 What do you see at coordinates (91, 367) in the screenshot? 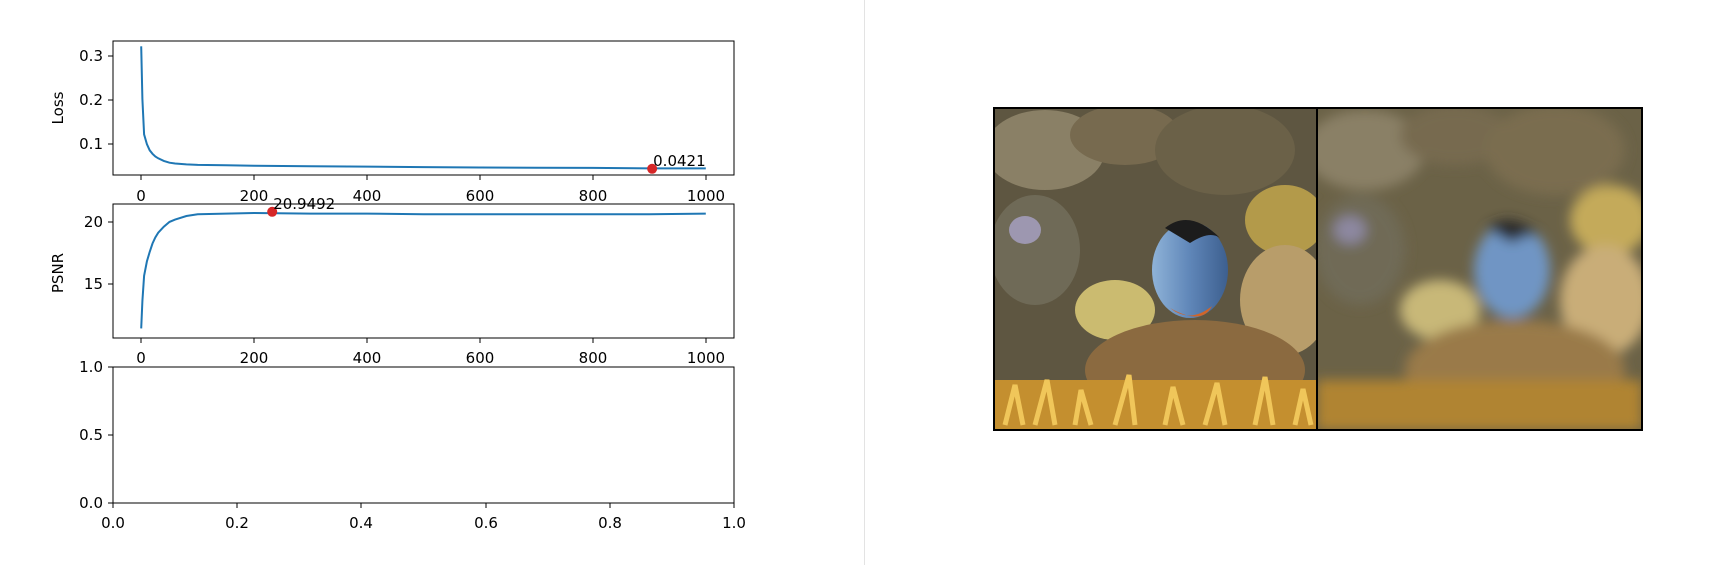
I see `empty-y-tick-label: 1.0` at bounding box center [91, 367].